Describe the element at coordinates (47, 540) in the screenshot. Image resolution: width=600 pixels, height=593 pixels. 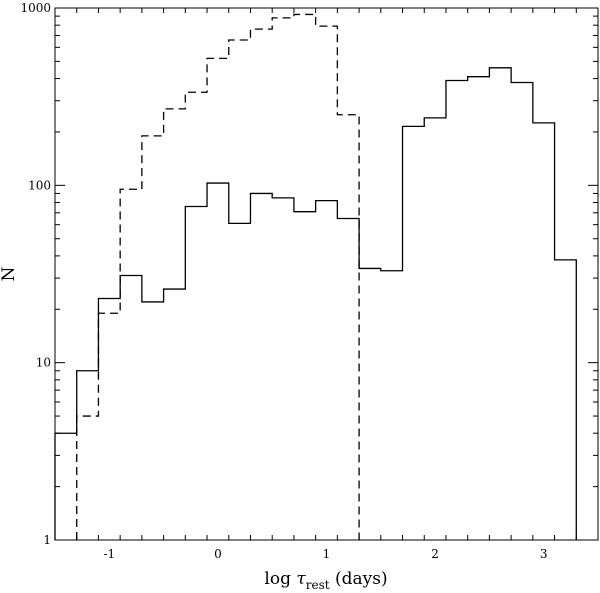
I see `y-tick-label: 1` at that location.